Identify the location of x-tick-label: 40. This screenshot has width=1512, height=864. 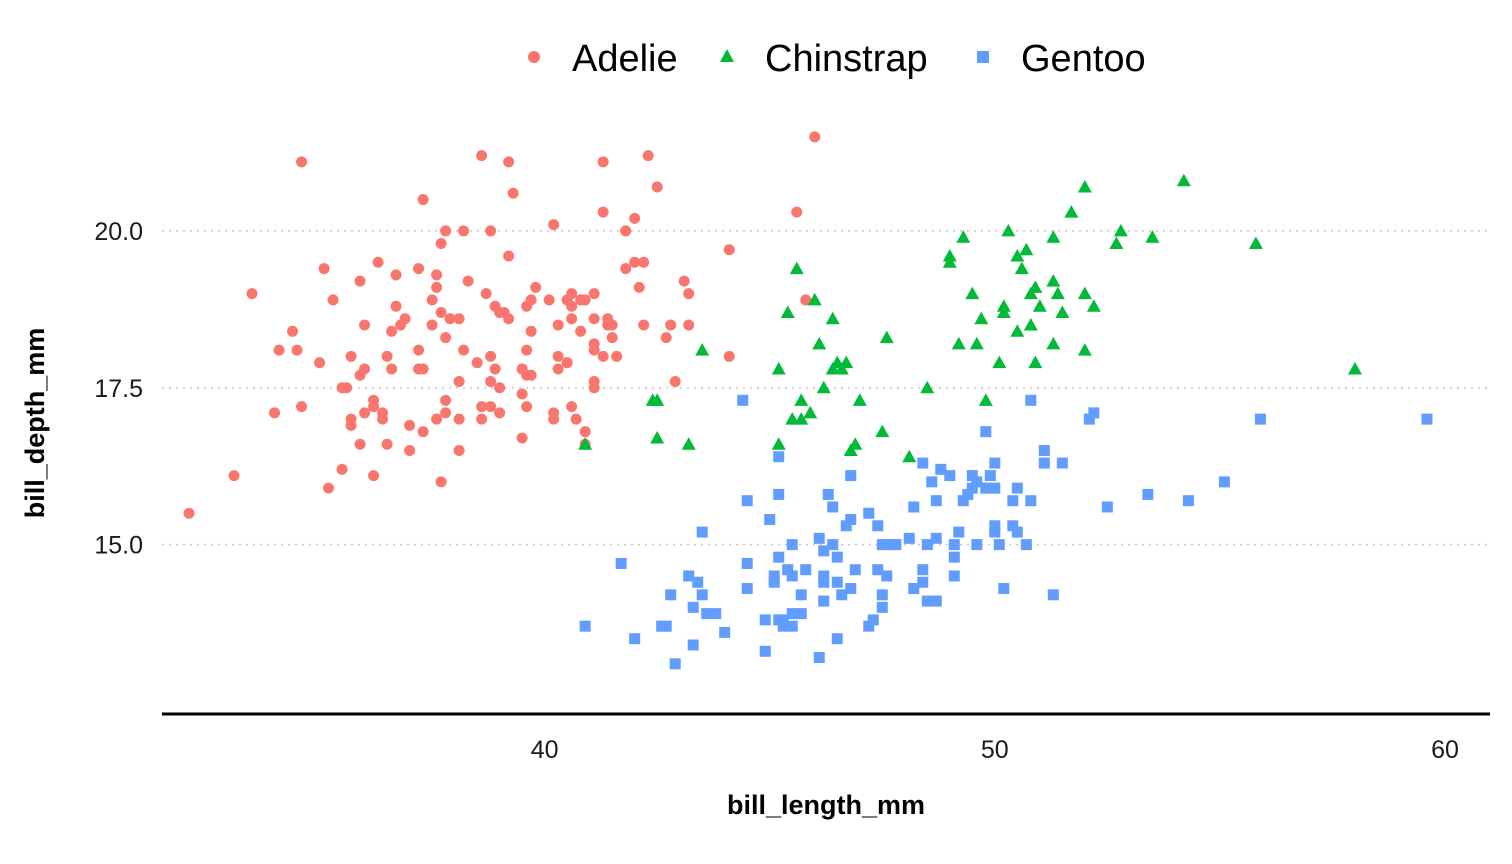
(545, 750).